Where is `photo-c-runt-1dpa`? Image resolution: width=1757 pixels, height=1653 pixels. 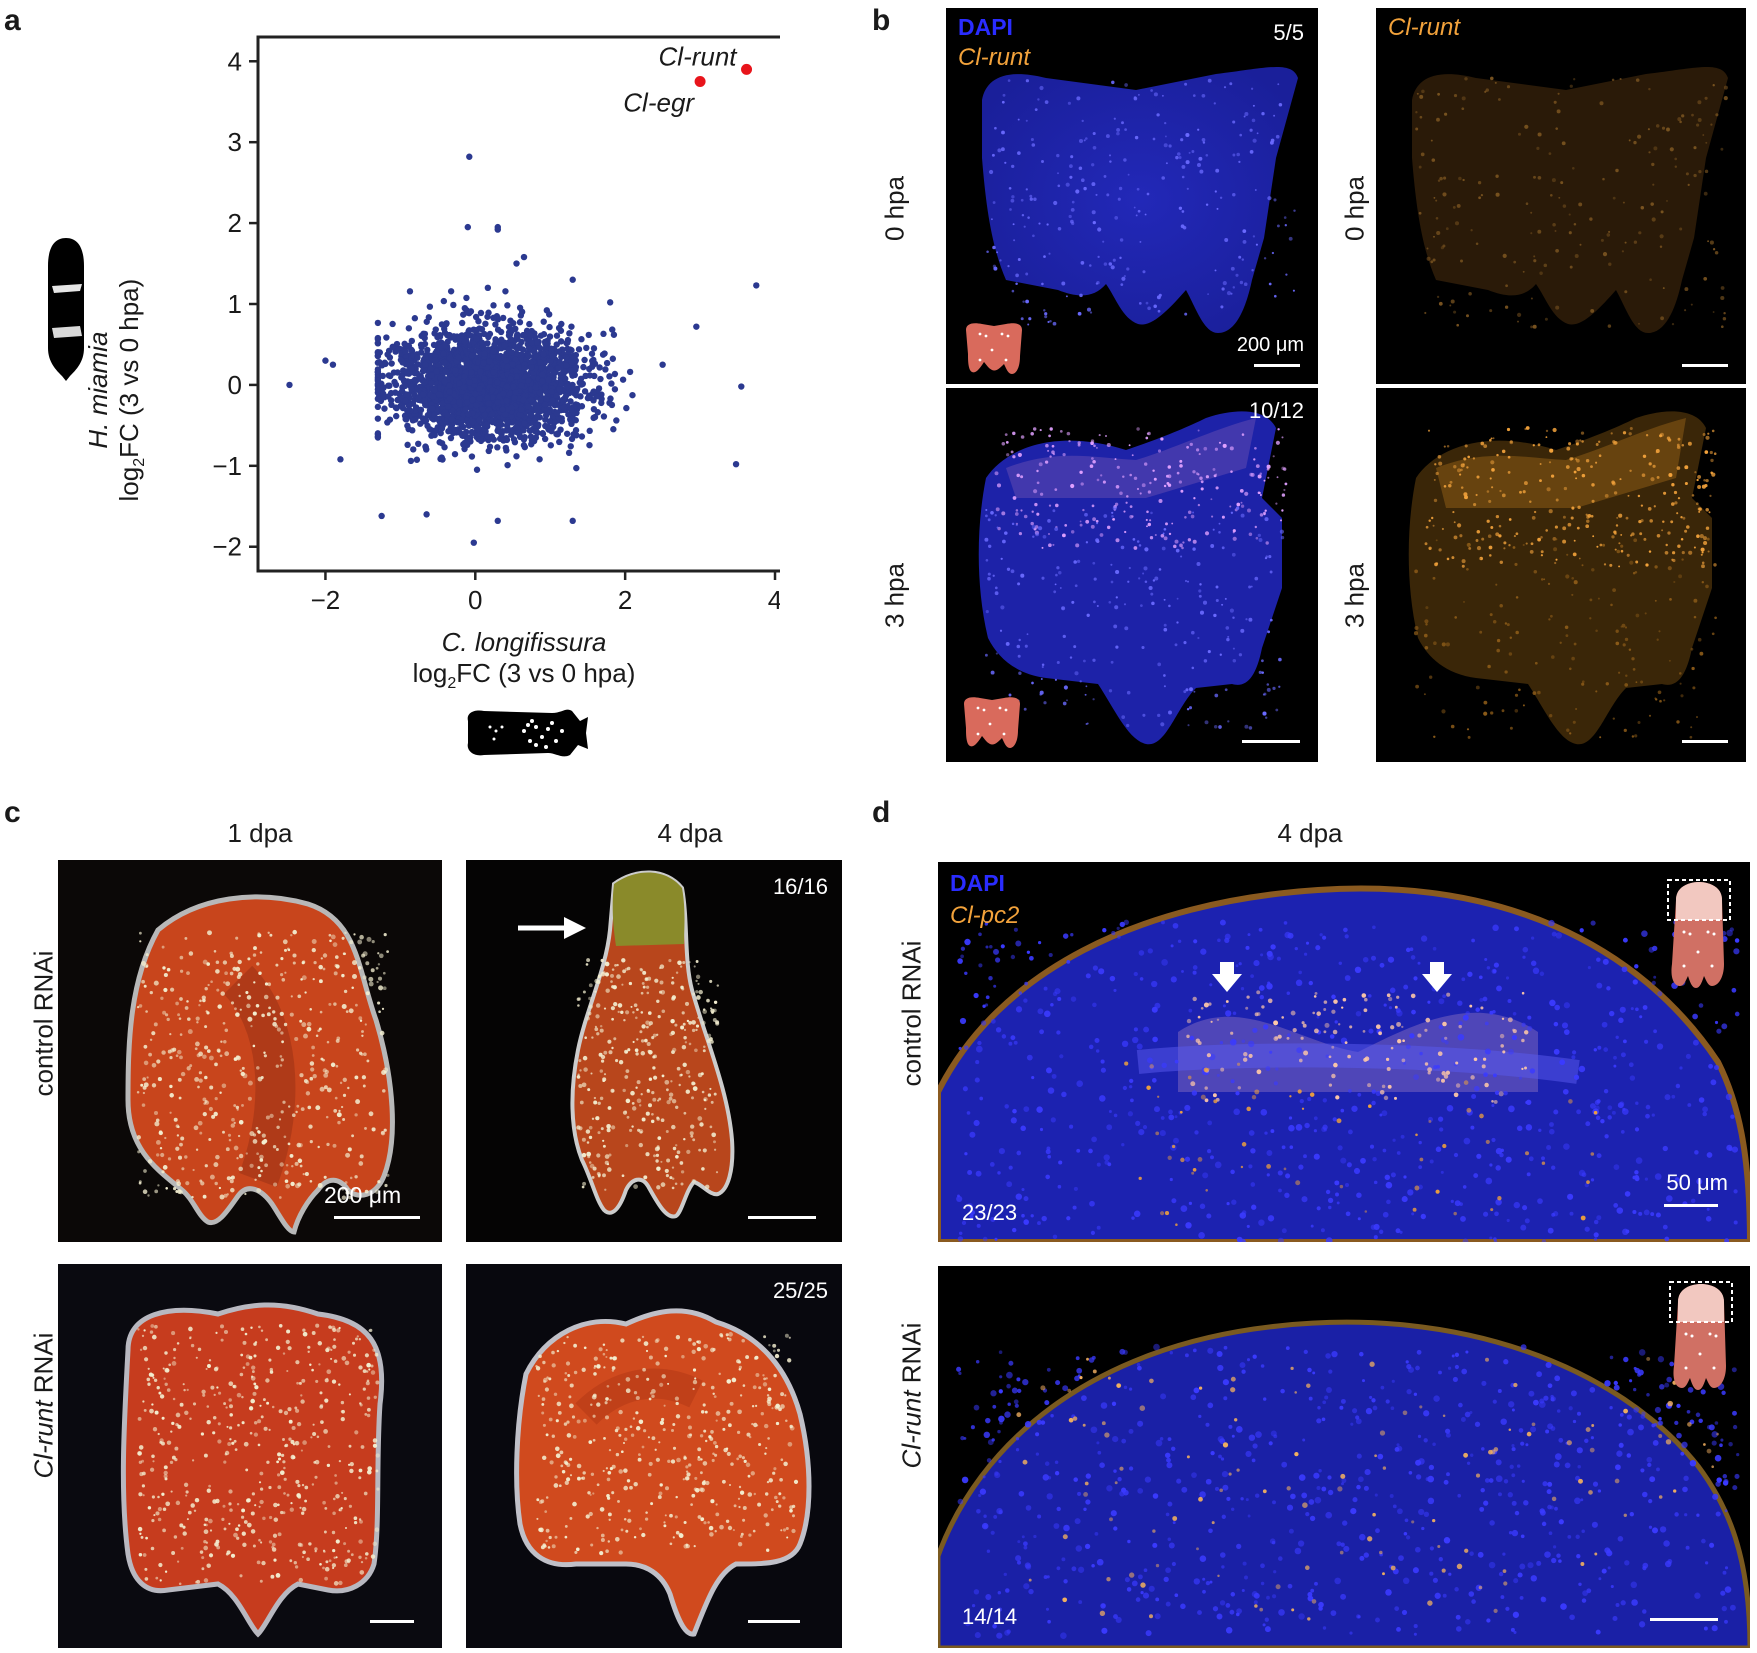
photo-c-runt-1dpa is located at coordinates (250, 1456).